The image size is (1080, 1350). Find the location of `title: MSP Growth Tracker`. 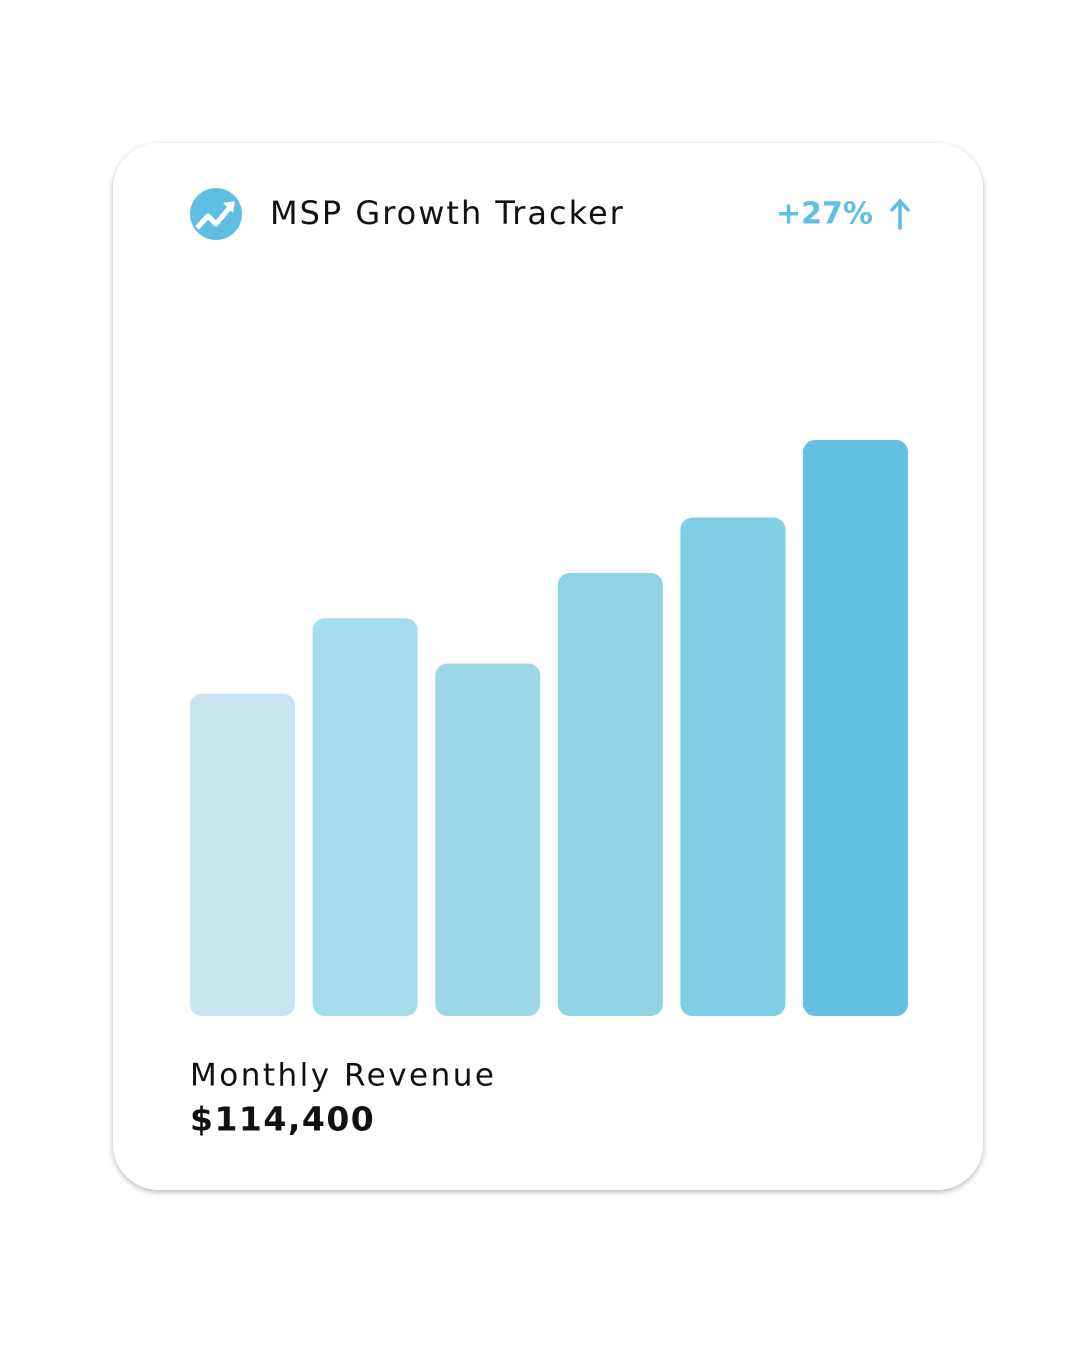

title: MSP Growth Tracker is located at coordinates (447, 213).